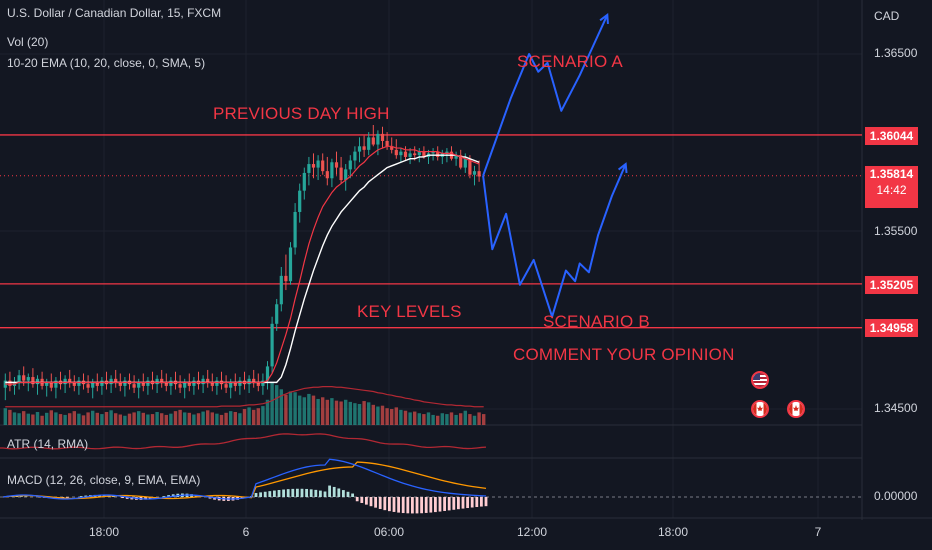 The width and height of the screenshot is (932, 550). Describe the element at coordinates (760, 380) in the screenshot. I see `us-flag-icon` at that location.